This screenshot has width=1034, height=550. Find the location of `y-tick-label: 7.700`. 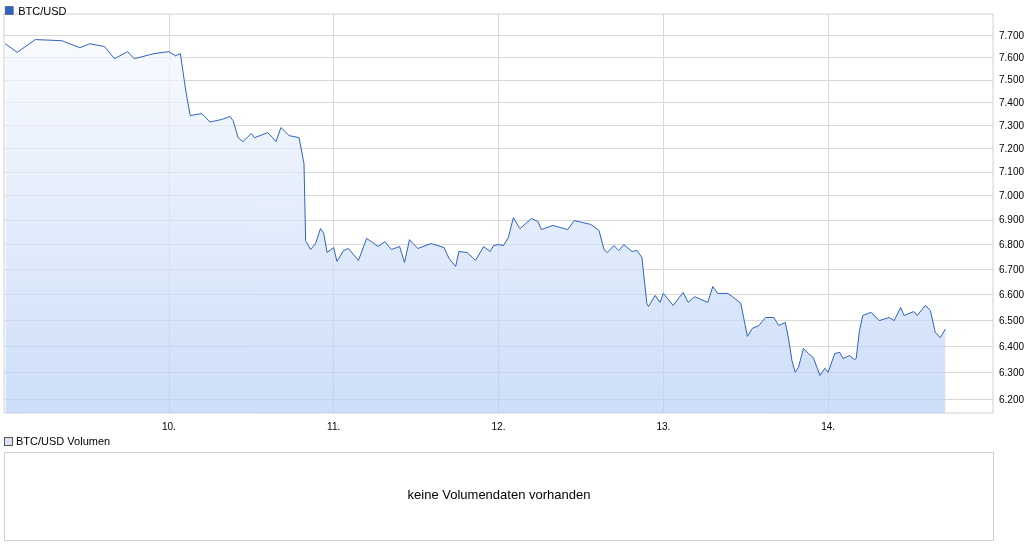

y-tick-label: 7.700 is located at coordinates (1012, 36).